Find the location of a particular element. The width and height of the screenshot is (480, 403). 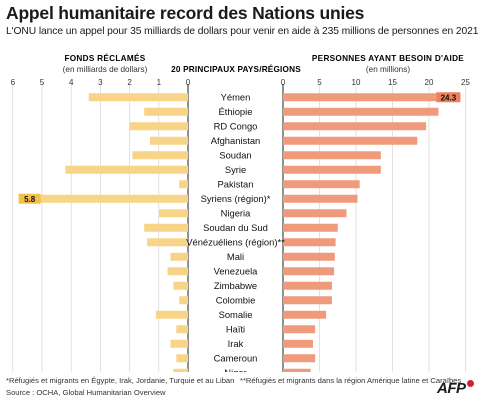

funds-data-label-bg is located at coordinates (29, 198).